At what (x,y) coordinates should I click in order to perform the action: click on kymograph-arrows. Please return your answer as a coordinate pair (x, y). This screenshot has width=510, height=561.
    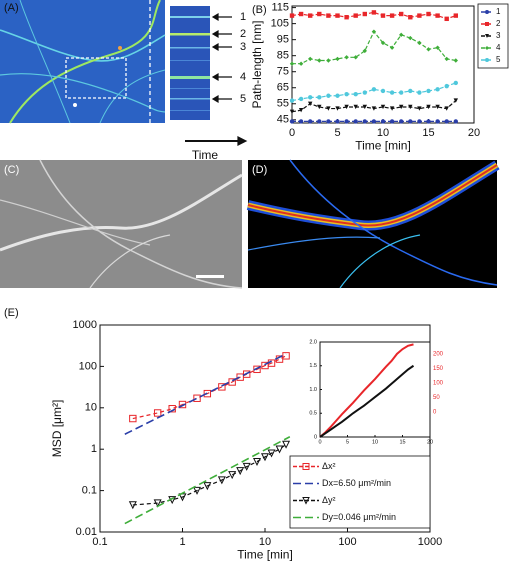
    Looking at the image, I should click on (216, 79).